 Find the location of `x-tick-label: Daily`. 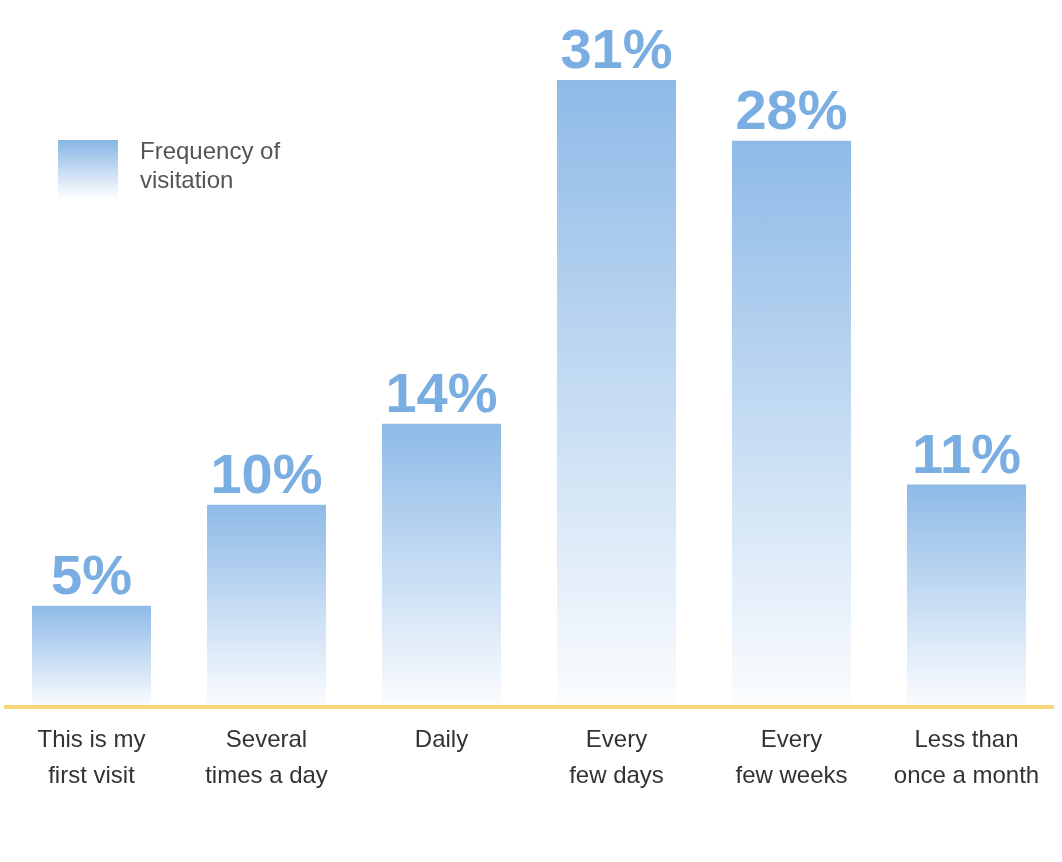

x-tick-label: Daily is located at coordinates (441, 738).